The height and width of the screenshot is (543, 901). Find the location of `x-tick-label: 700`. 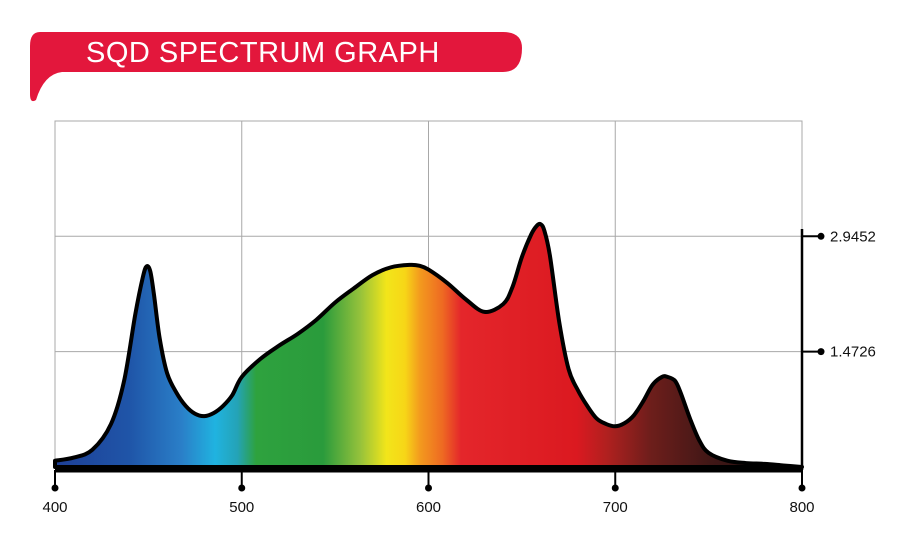

x-tick-label: 700 is located at coordinates (615, 507).